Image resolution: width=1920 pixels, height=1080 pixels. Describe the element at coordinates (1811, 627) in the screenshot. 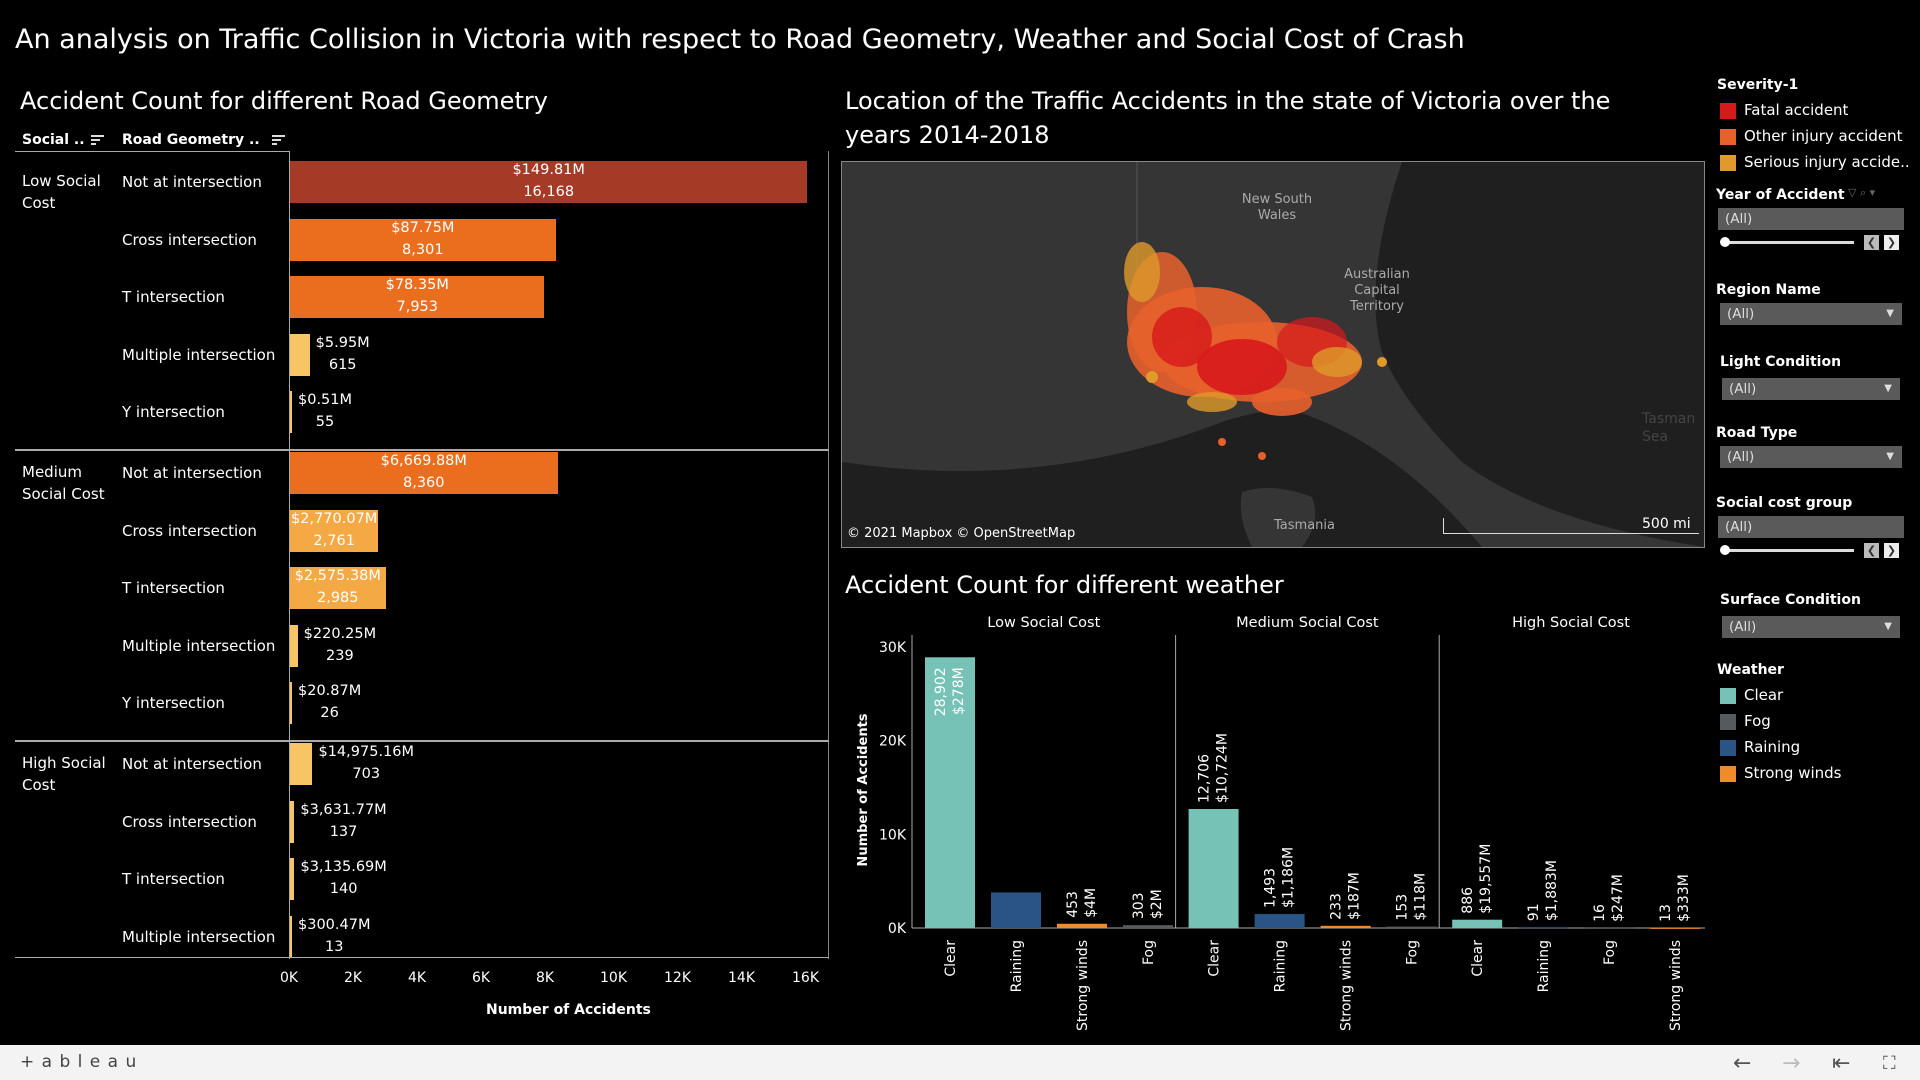

I see `surface-filter-dropdown: (All) ▼` at that location.